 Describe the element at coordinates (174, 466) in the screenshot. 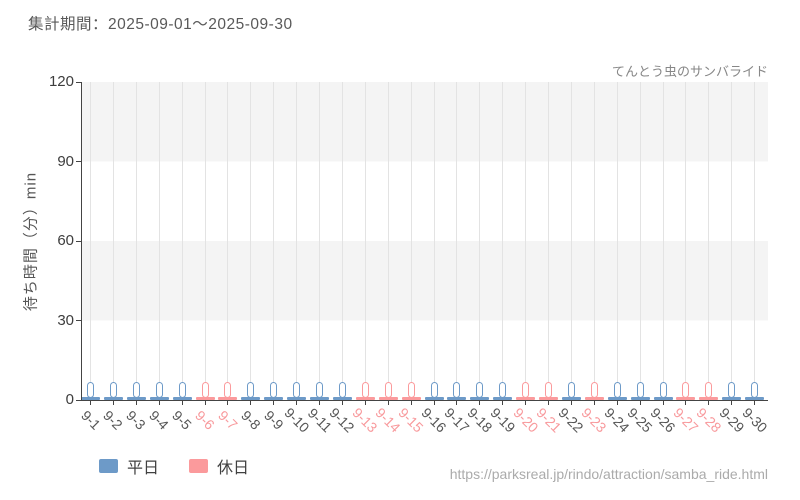

I see `legend: 平日 休日` at that location.